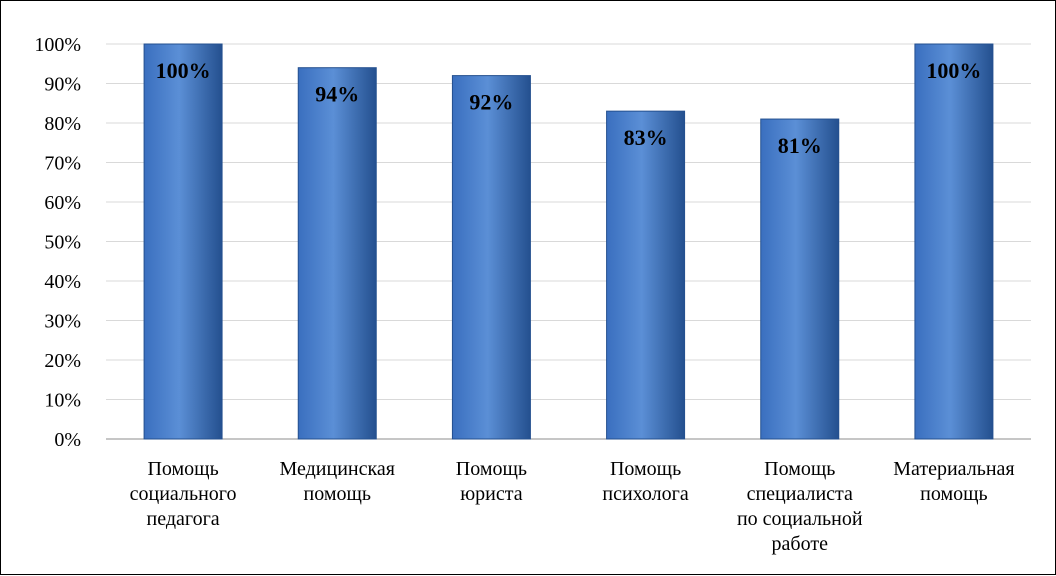 This screenshot has height=576, width=1056. What do you see at coordinates (646, 137) in the screenshot?
I see `data-label: 83%` at bounding box center [646, 137].